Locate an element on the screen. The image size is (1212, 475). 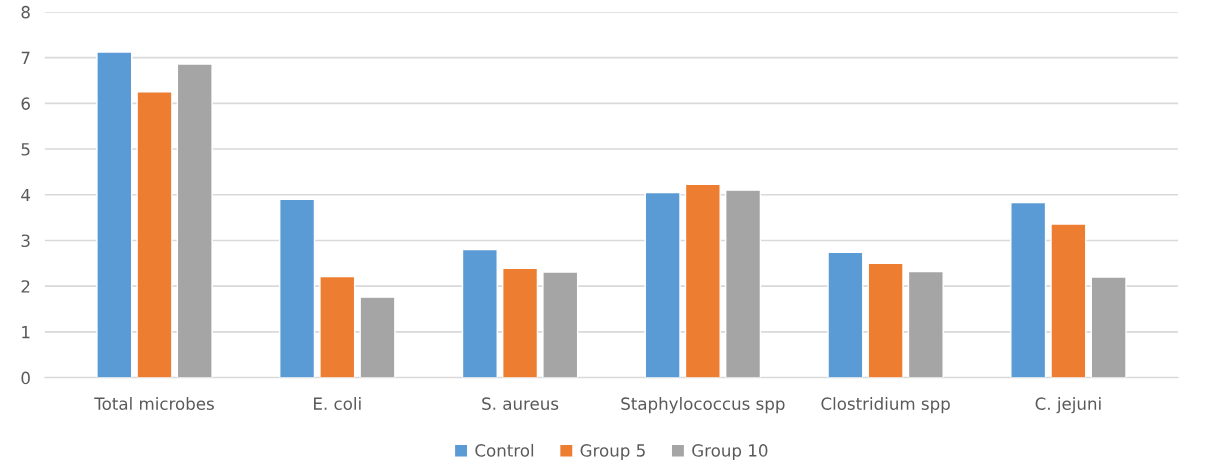
y-tick-label: 1 is located at coordinates (26, 332).